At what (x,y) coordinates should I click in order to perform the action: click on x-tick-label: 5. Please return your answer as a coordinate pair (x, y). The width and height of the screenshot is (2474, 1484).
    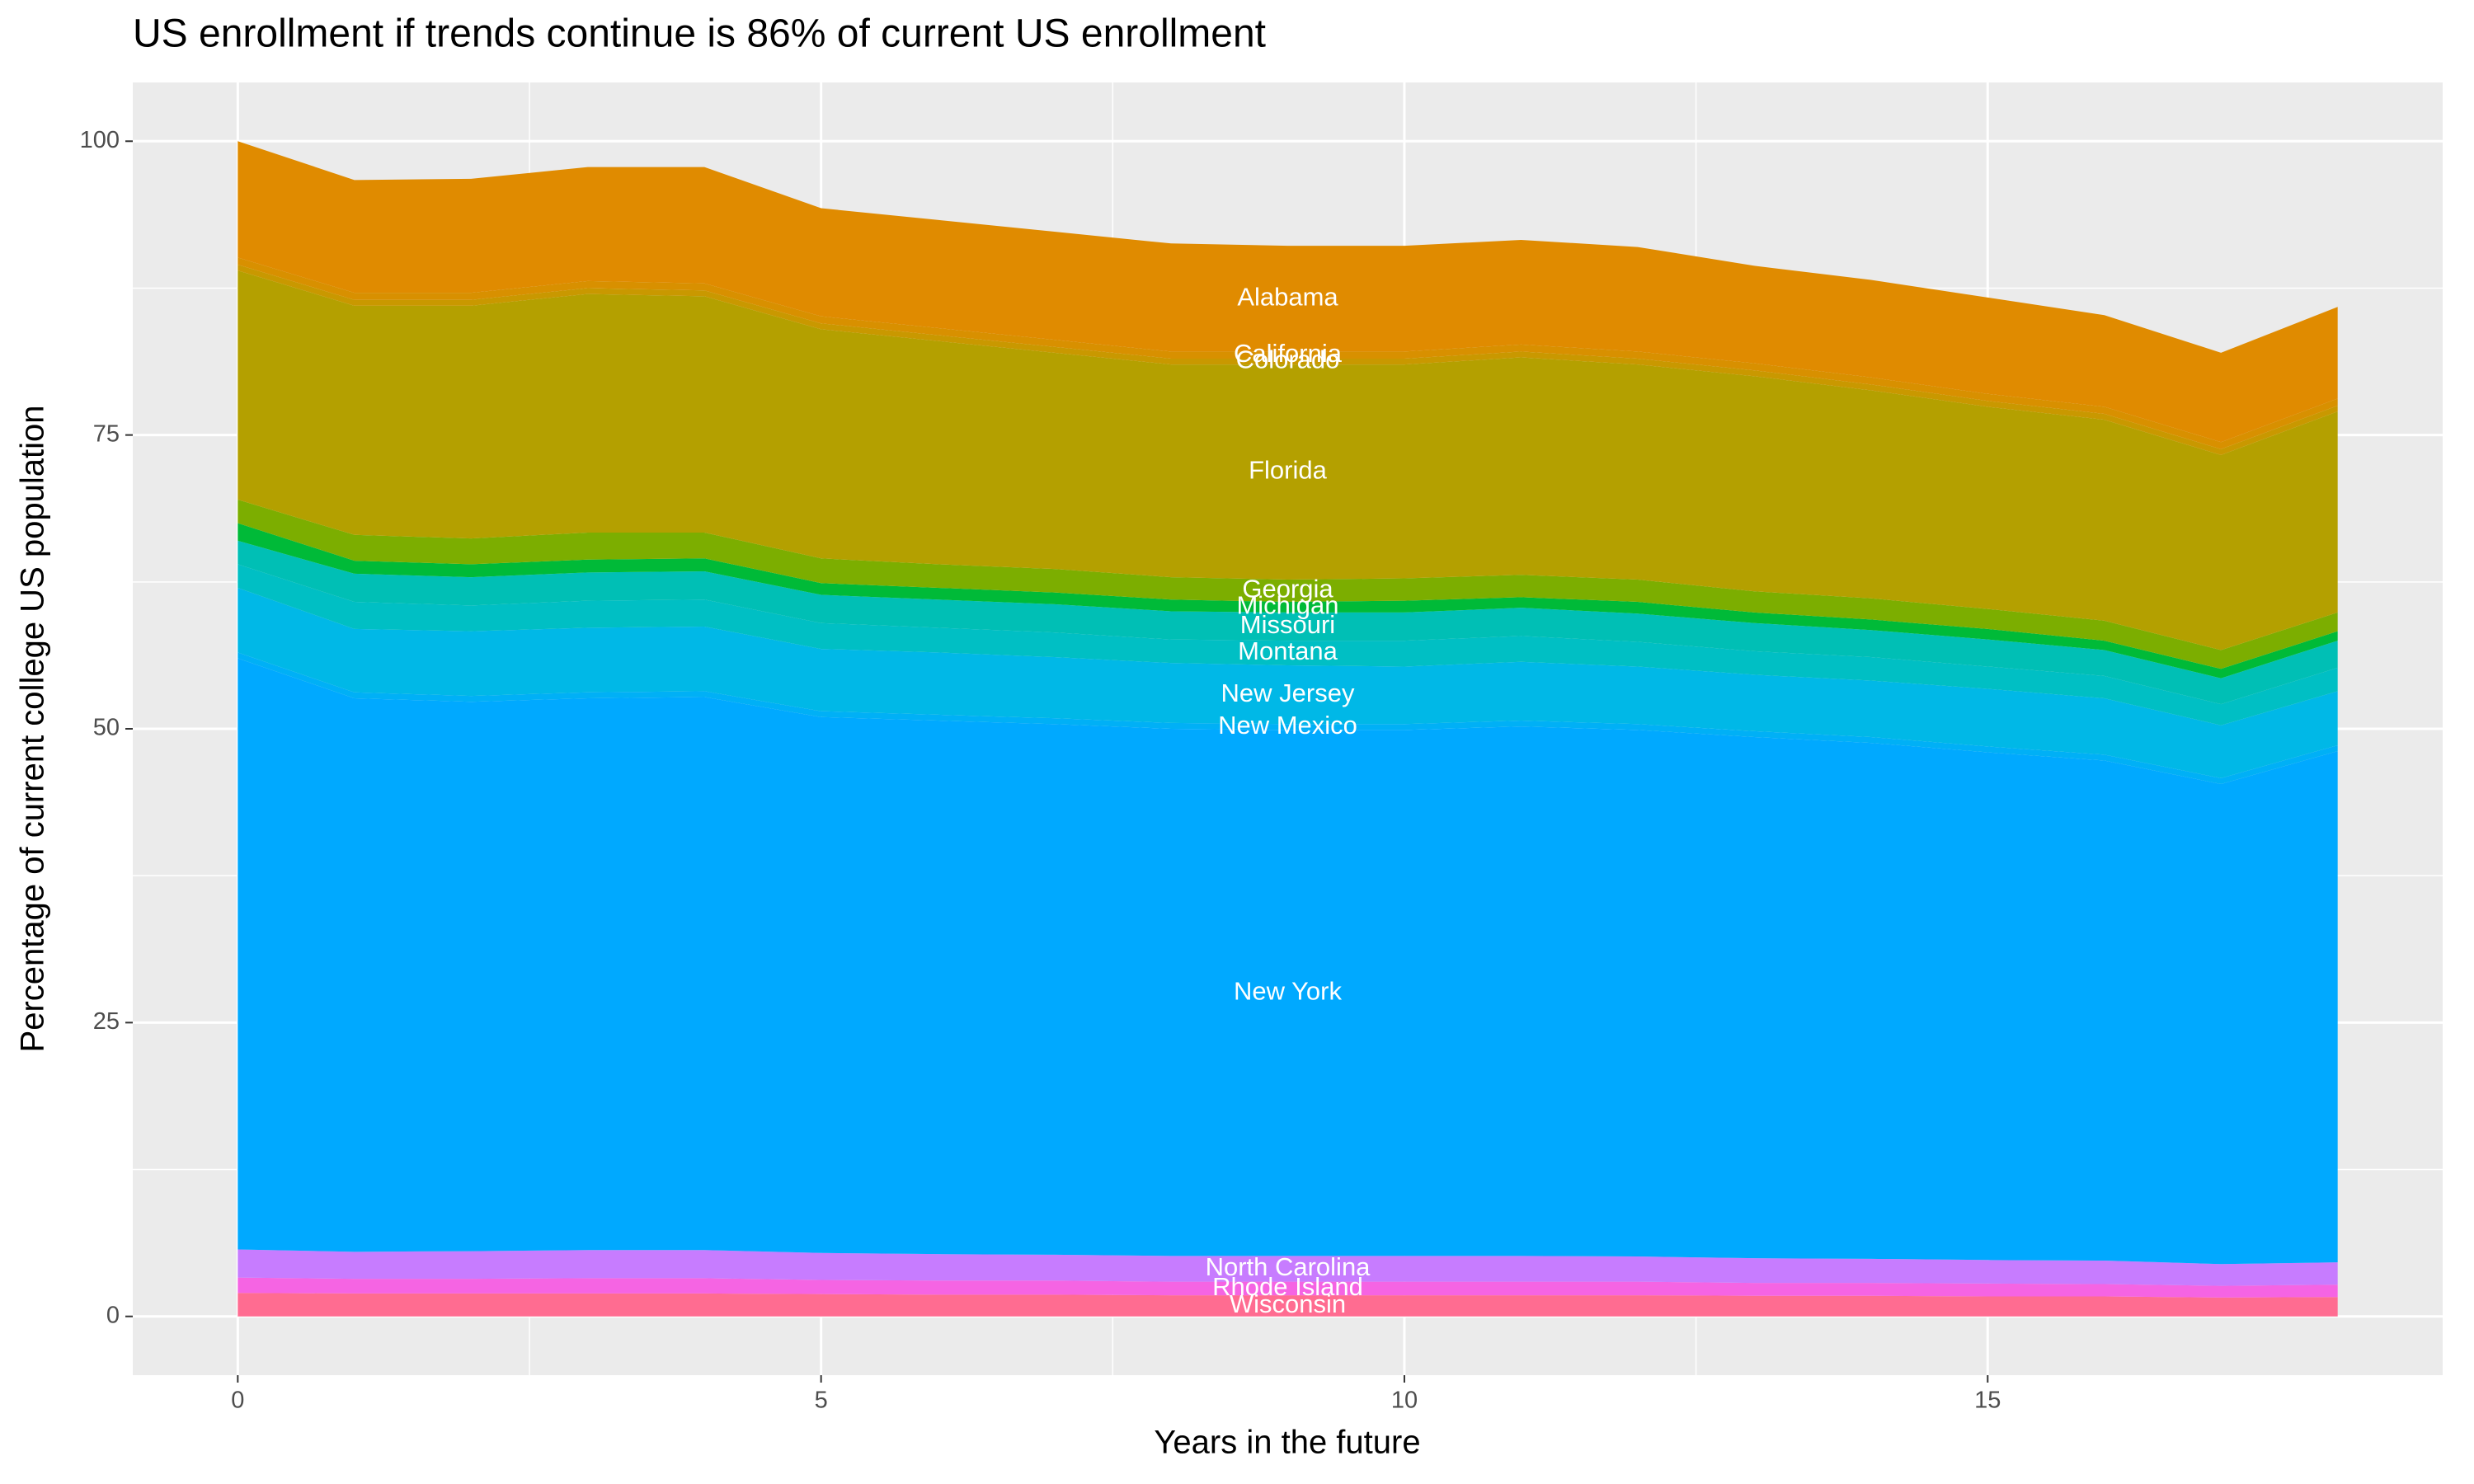
    Looking at the image, I should click on (821, 1401).